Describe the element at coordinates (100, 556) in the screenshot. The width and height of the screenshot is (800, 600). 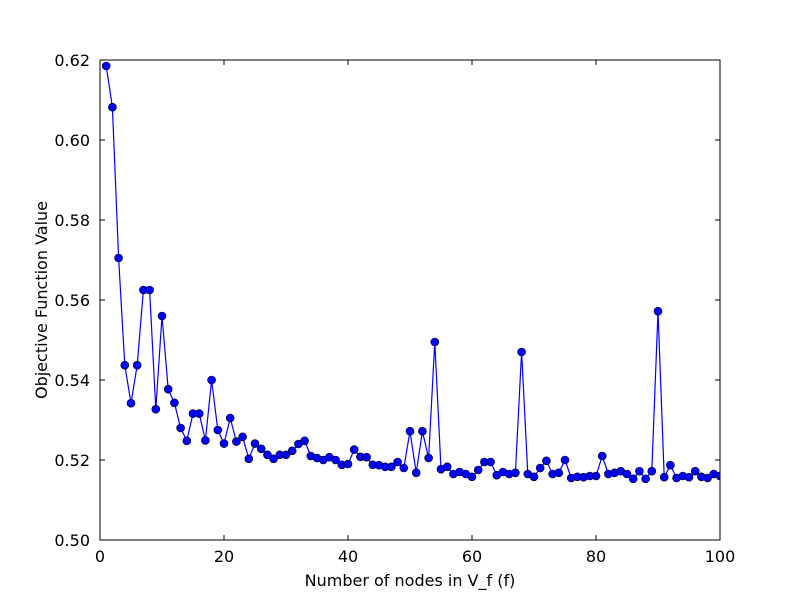
I see `x-tick-label: 0` at that location.